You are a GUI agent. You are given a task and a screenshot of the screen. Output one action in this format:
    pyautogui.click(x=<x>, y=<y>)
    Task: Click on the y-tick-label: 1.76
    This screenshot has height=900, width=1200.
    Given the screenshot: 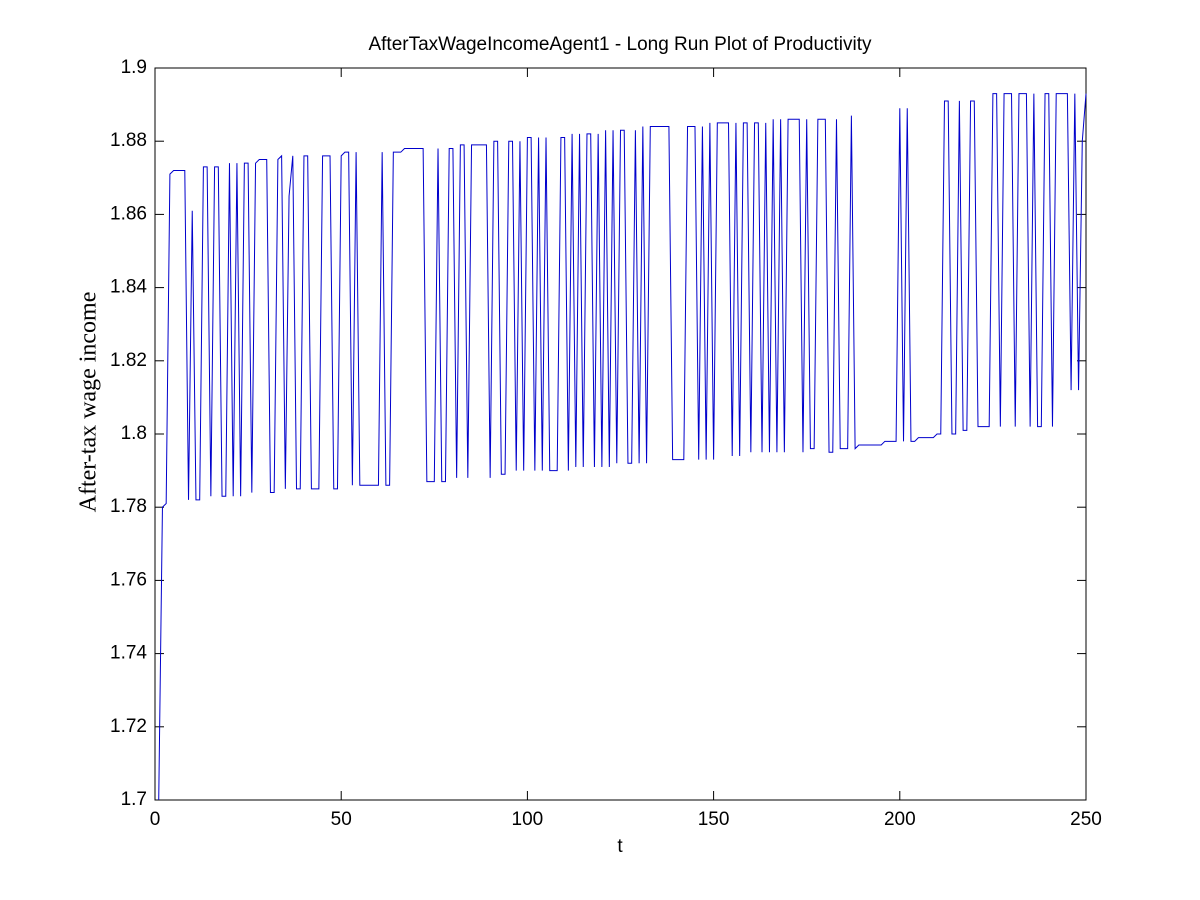 What is the action you would take?
    pyautogui.click(x=128, y=579)
    